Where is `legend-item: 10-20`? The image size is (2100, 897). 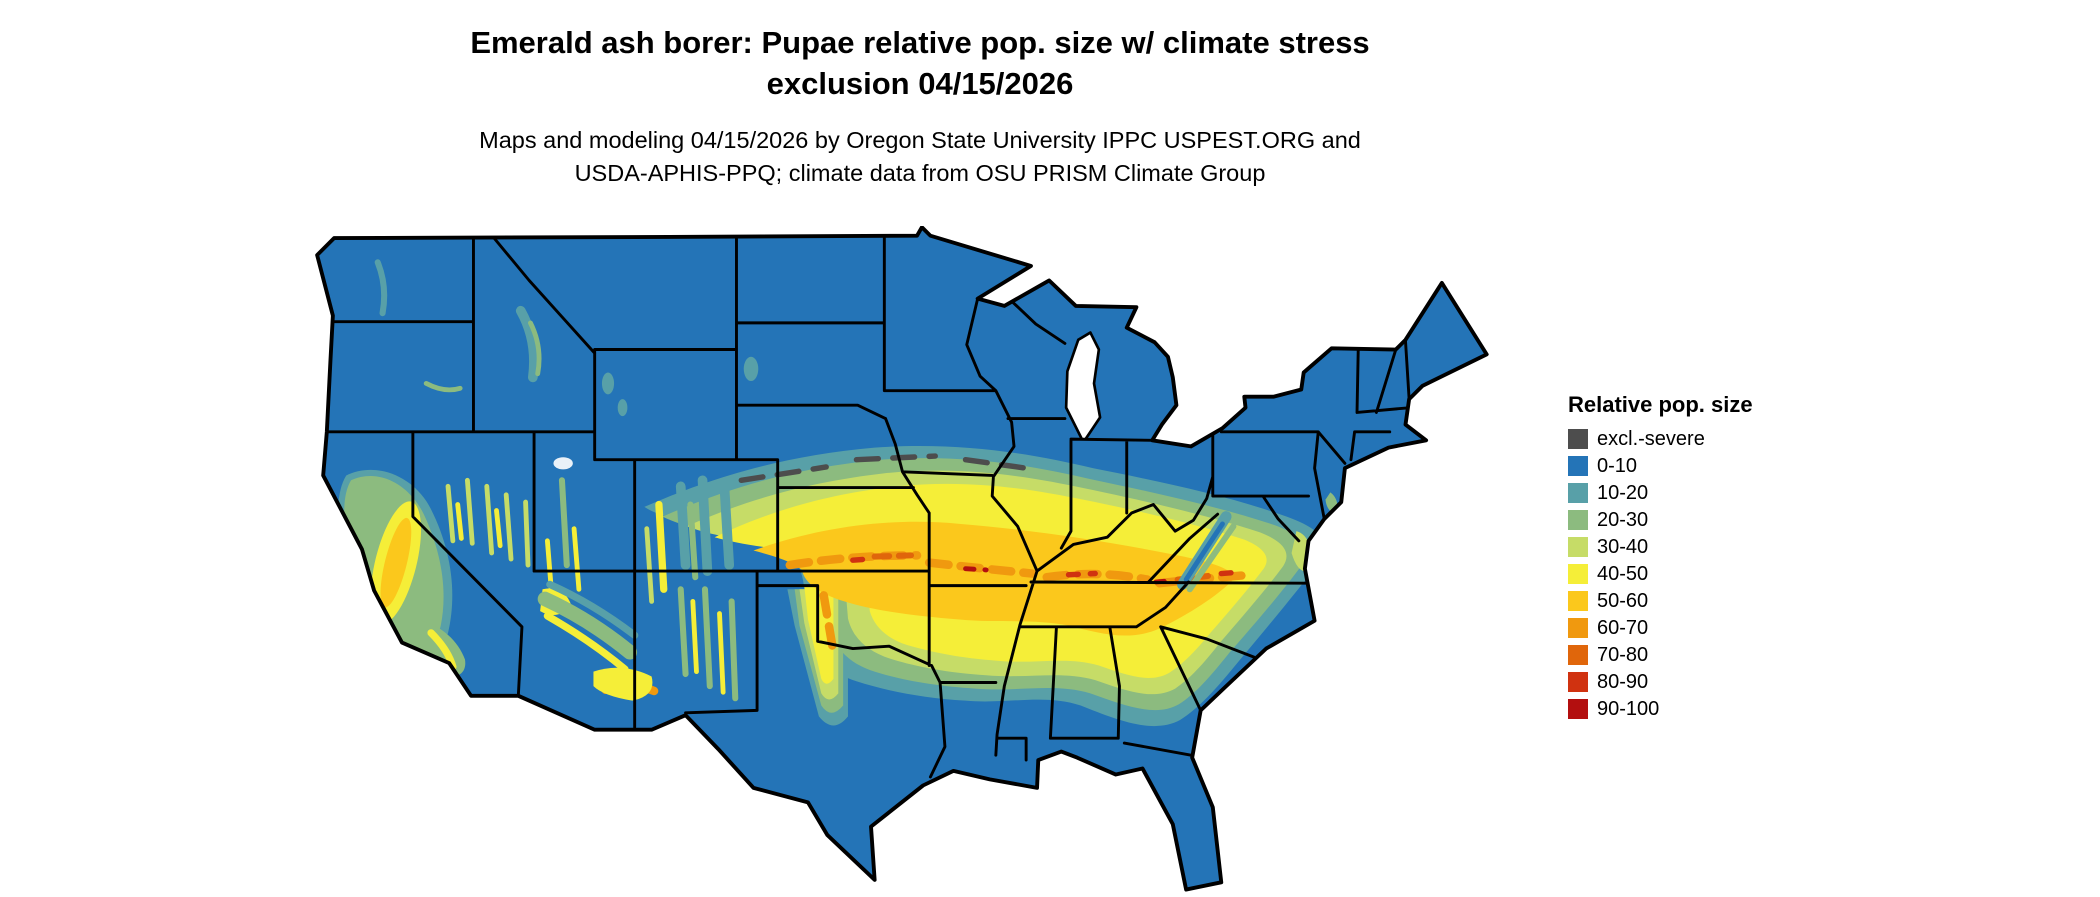
legend-item: 10-20 is located at coordinates (1660, 493).